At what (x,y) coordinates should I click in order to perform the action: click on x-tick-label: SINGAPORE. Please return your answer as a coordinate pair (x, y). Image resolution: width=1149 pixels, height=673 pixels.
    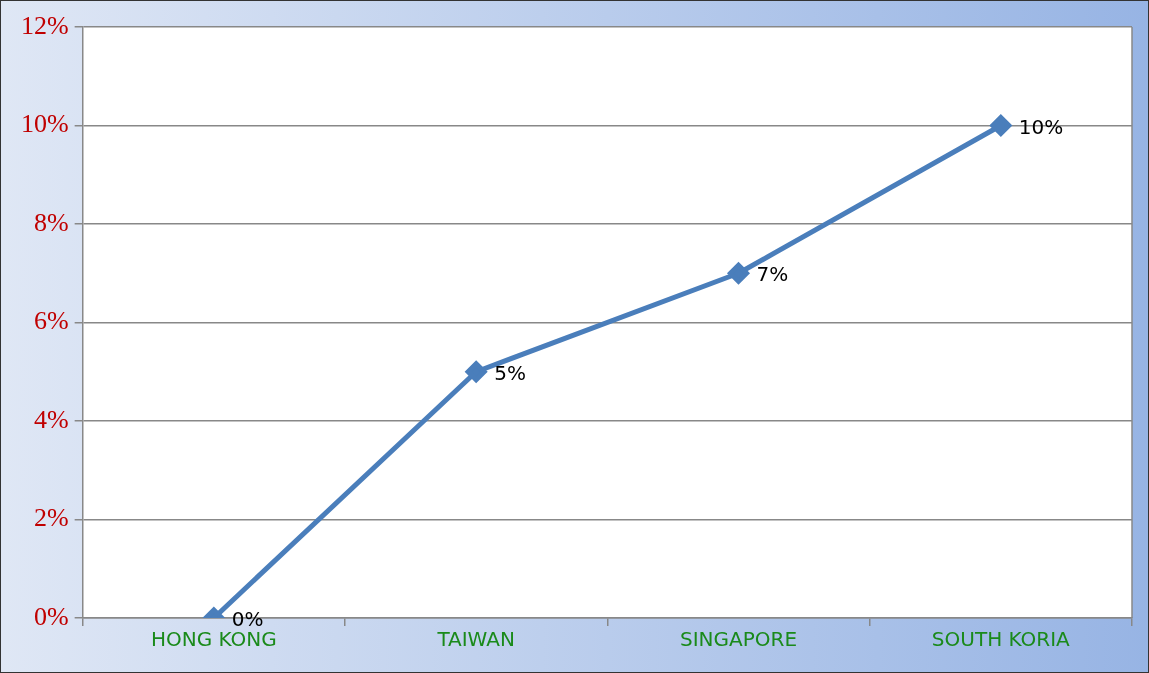
    Looking at the image, I should click on (738, 639).